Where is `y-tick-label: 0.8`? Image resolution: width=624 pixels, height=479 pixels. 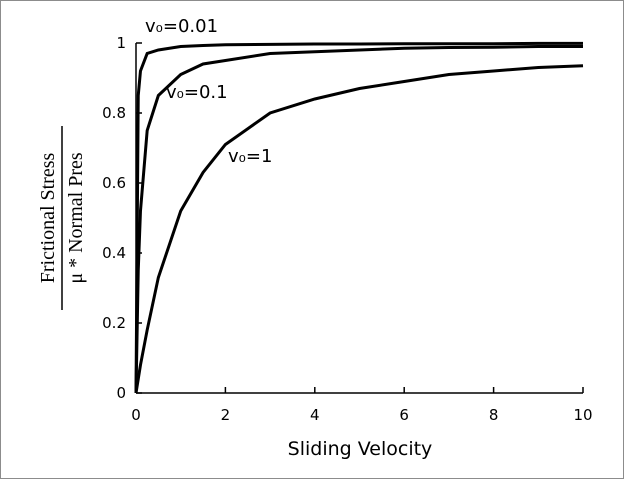 y-tick-label: 0.8 is located at coordinates (114, 113).